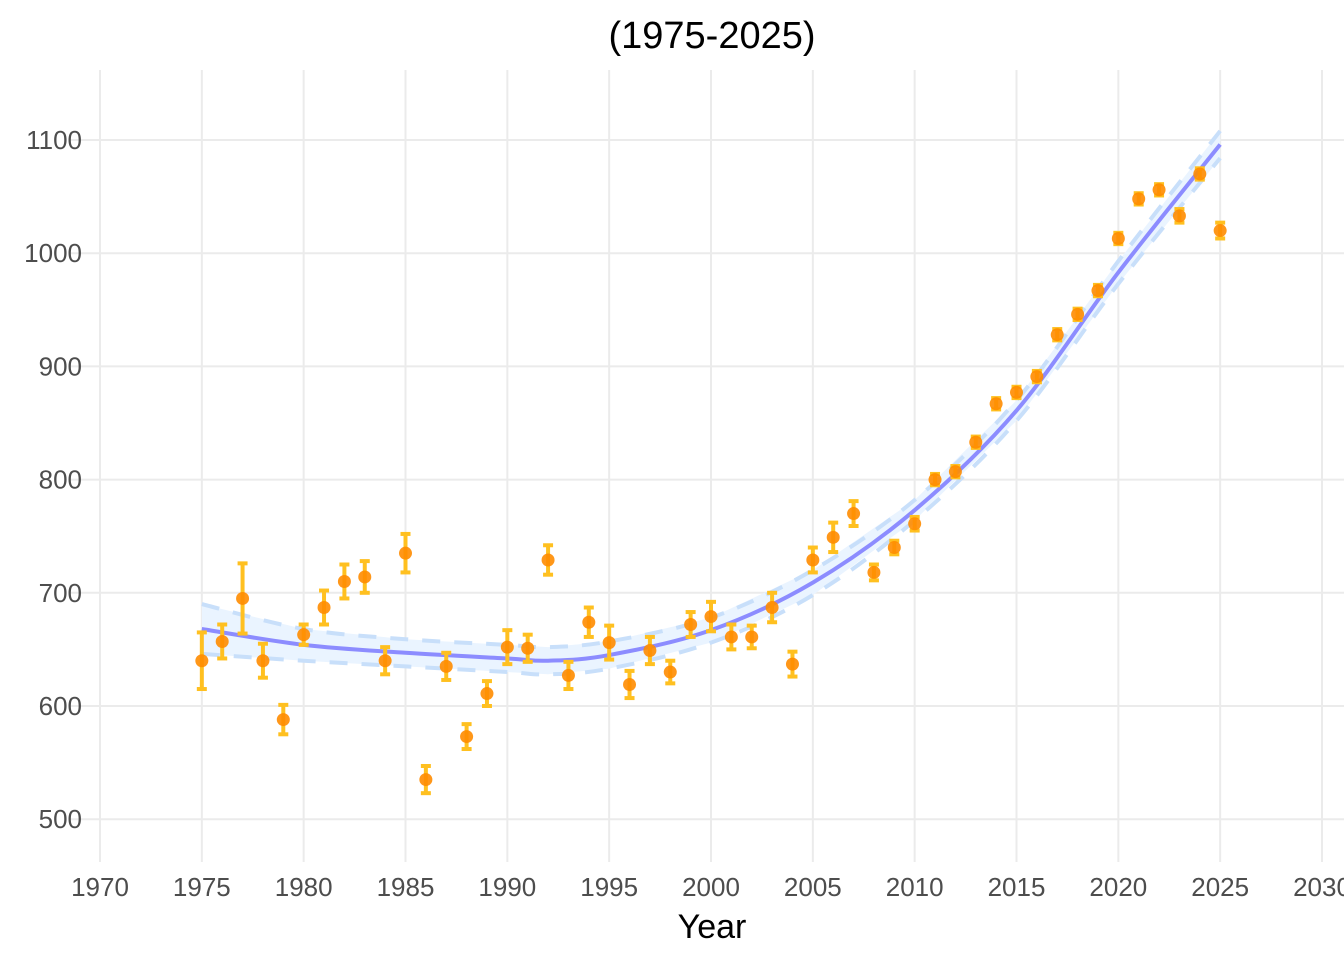 The image size is (1344, 965). I want to click on x-tick-label: 2000, so click(711, 887).